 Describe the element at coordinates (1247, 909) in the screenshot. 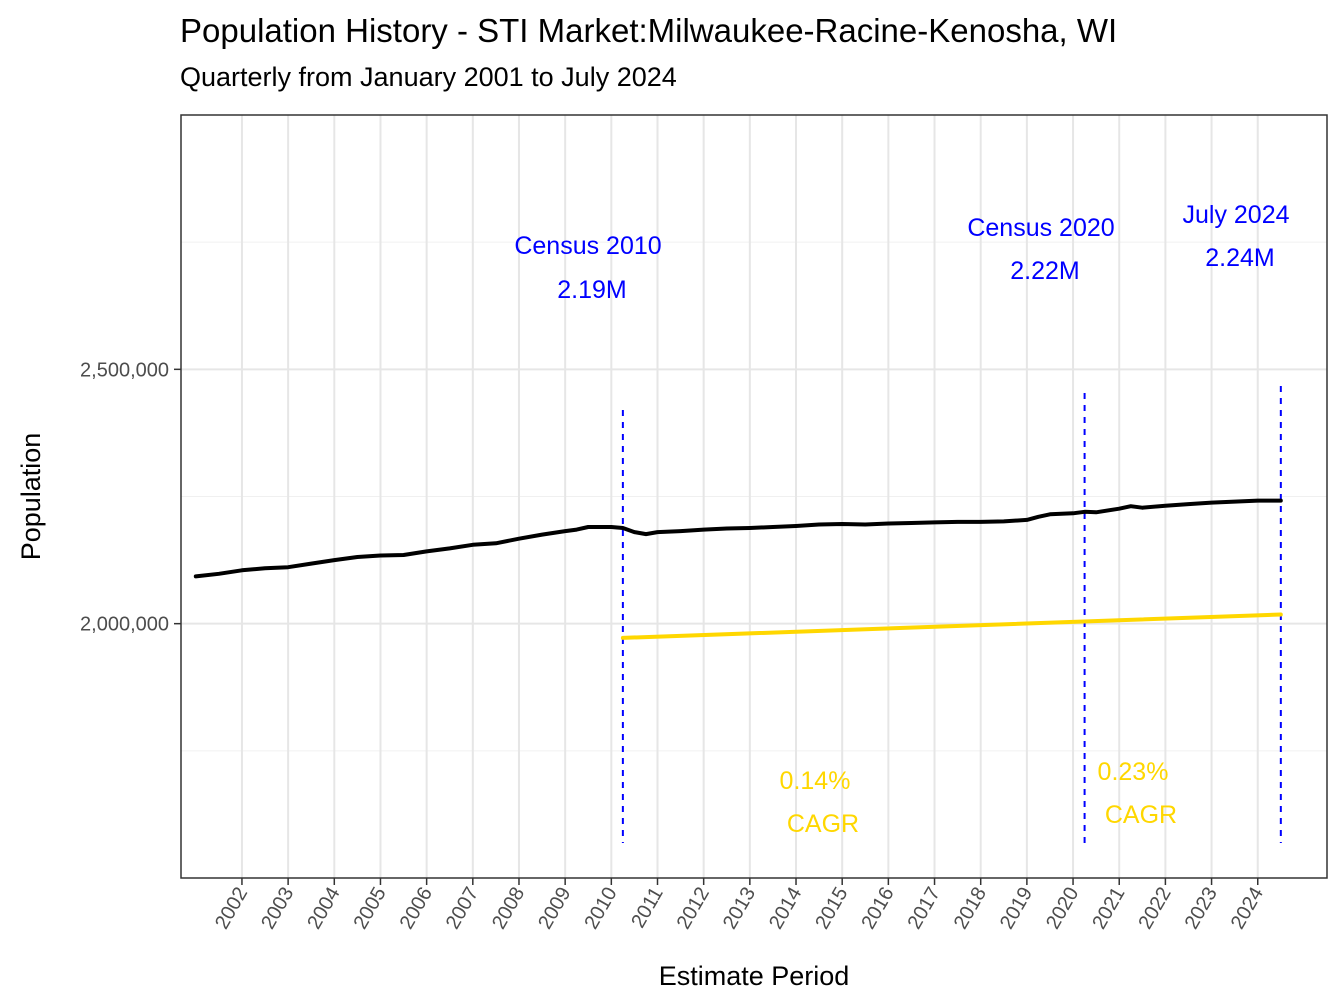

I see `x-tick-label: 2024` at that location.